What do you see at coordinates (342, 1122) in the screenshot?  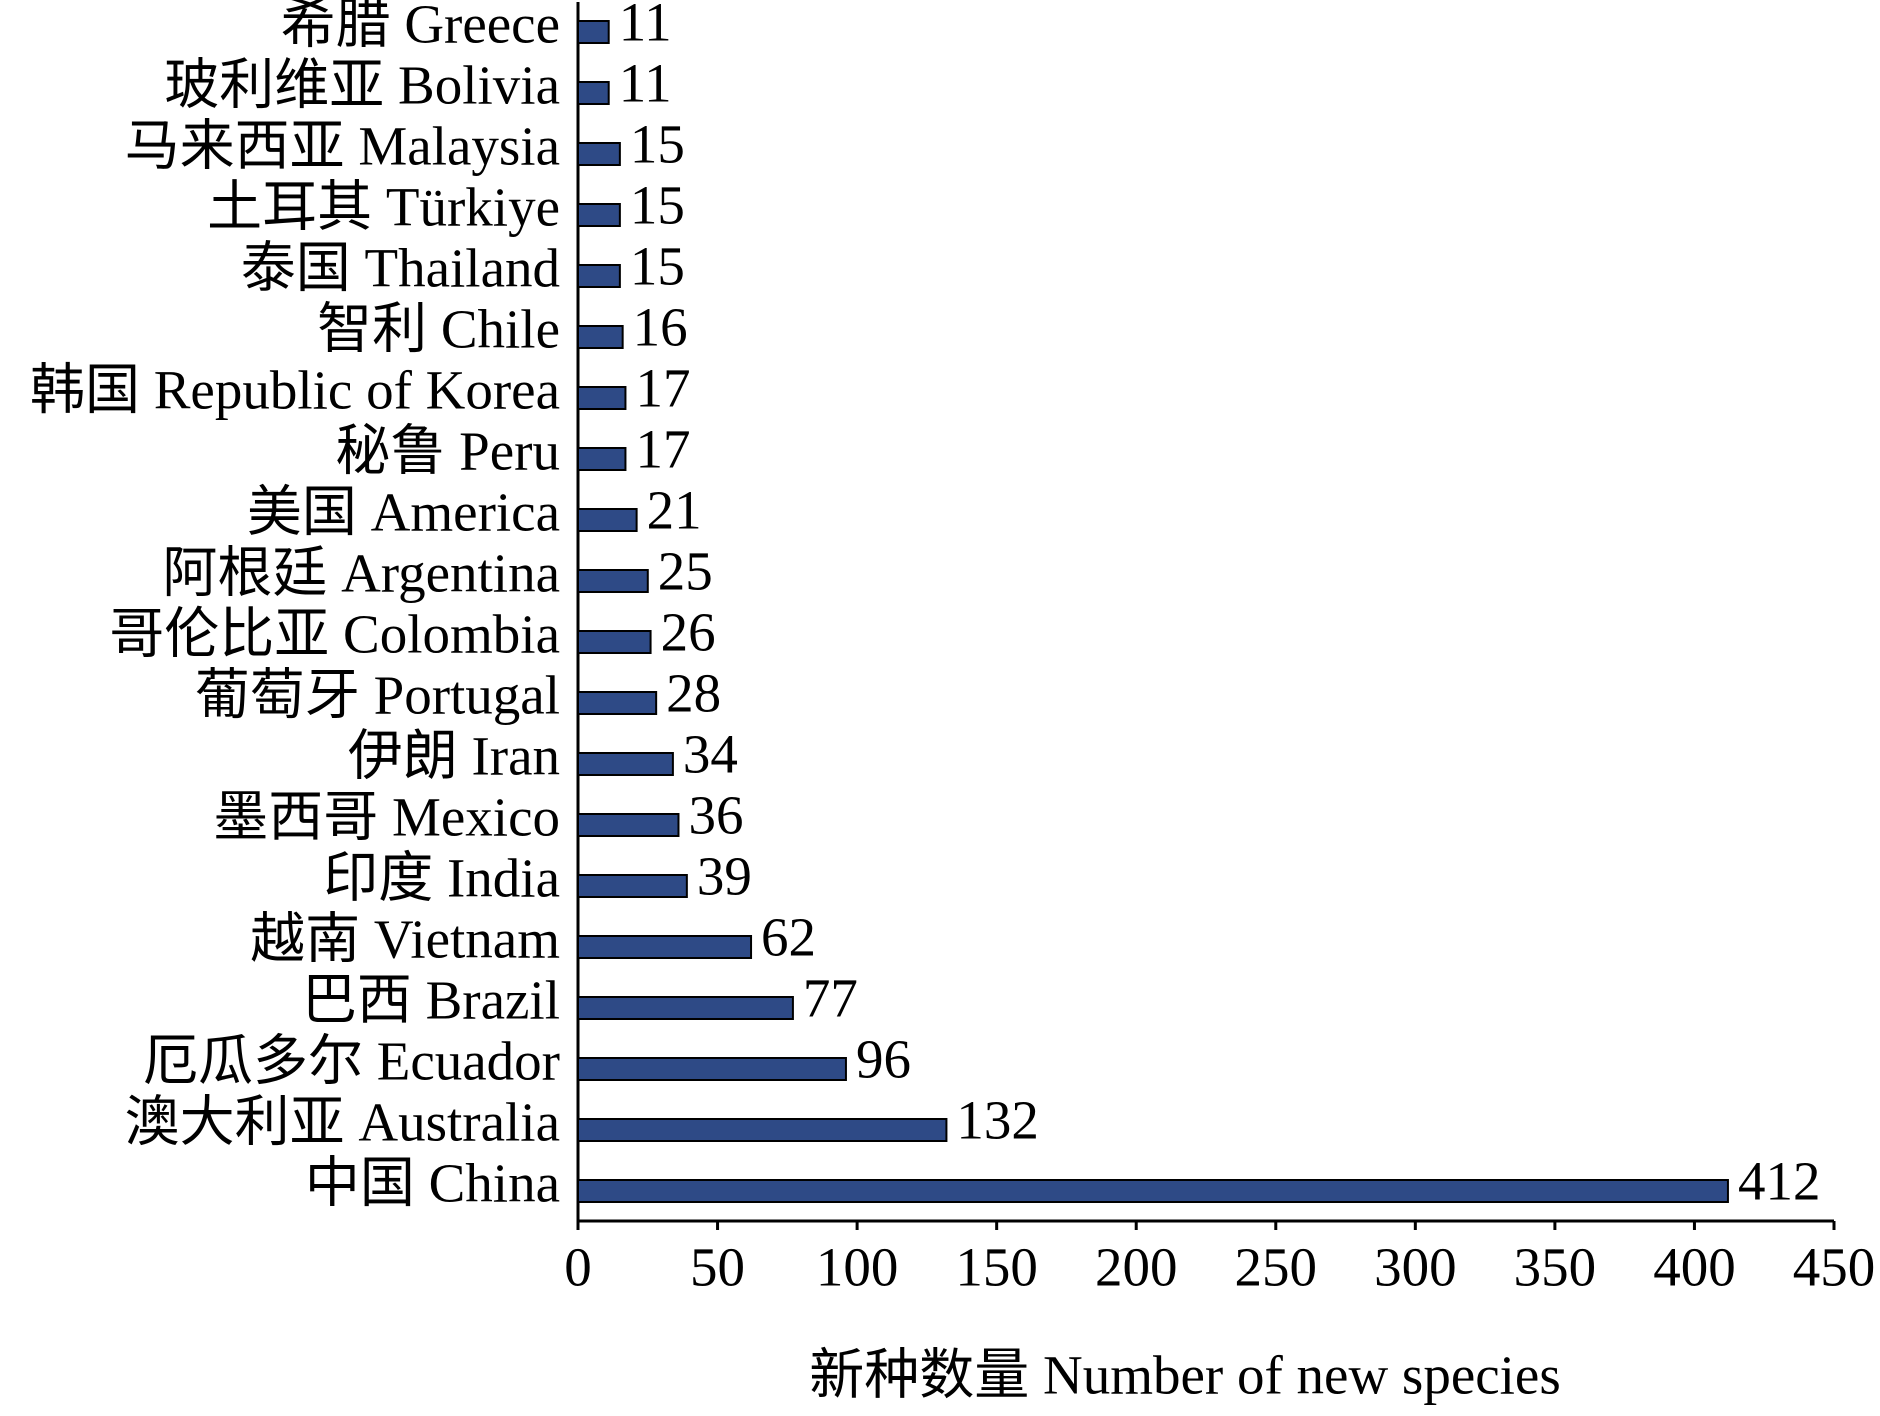 I see `y-tick-label: 澳大利亚 Australia` at bounding box center [342, 1122].